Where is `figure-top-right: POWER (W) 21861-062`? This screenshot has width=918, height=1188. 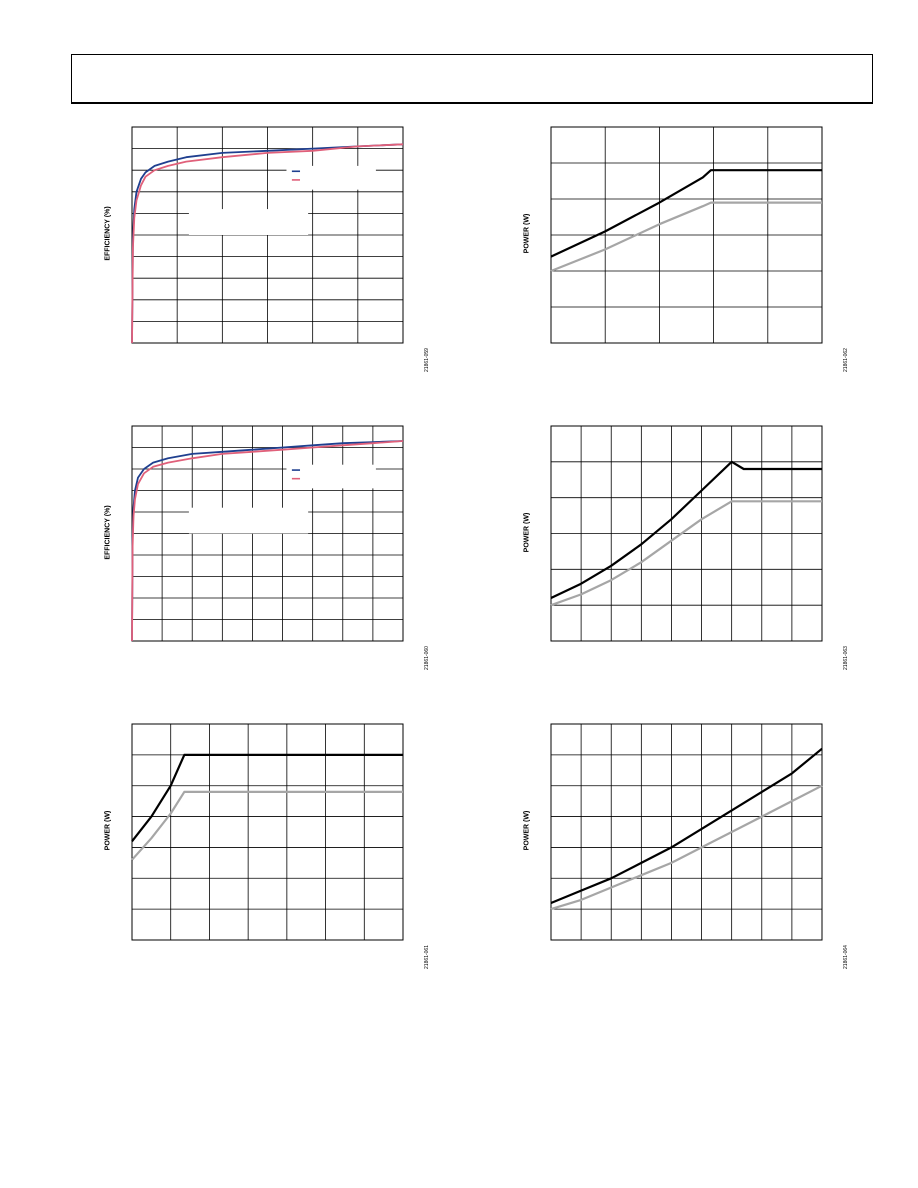 figure-top-right: POWER (W) 21861-062 is located at coordinates (686, 249).